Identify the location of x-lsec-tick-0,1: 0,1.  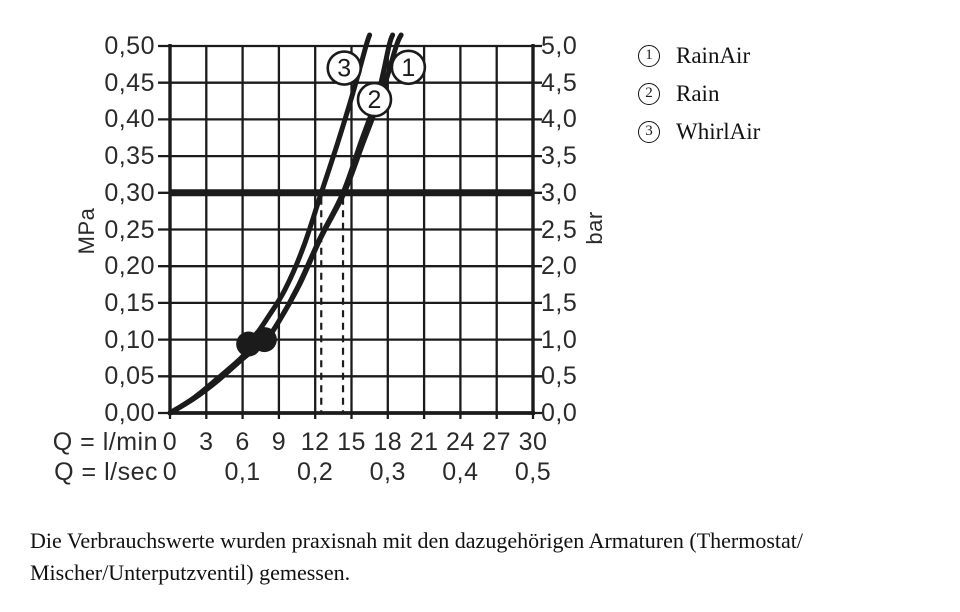
(242, 472).